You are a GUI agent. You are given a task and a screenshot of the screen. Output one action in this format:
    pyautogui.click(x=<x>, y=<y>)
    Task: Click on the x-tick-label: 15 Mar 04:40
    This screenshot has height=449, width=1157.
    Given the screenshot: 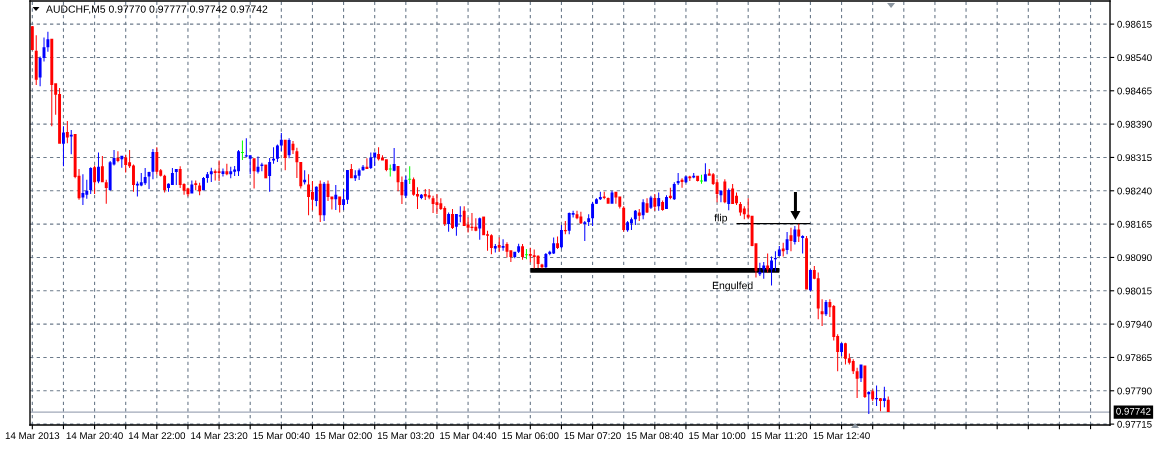 What is the action you would take?
    pyautogui.click(x=468, y=436)
    